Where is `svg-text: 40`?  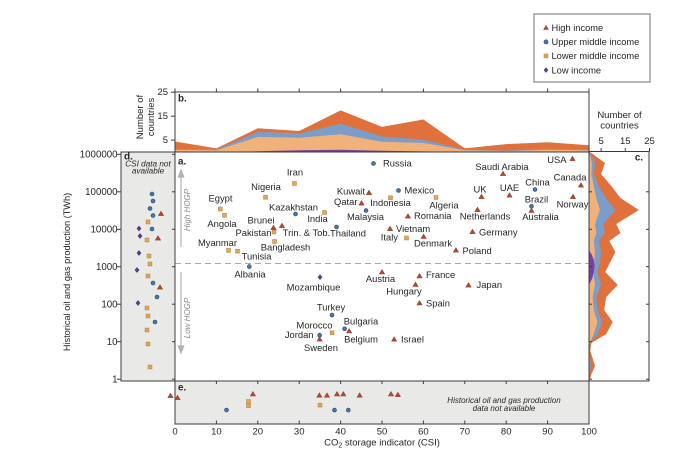
svg-text: 40 is located at coordinates (340, 432).